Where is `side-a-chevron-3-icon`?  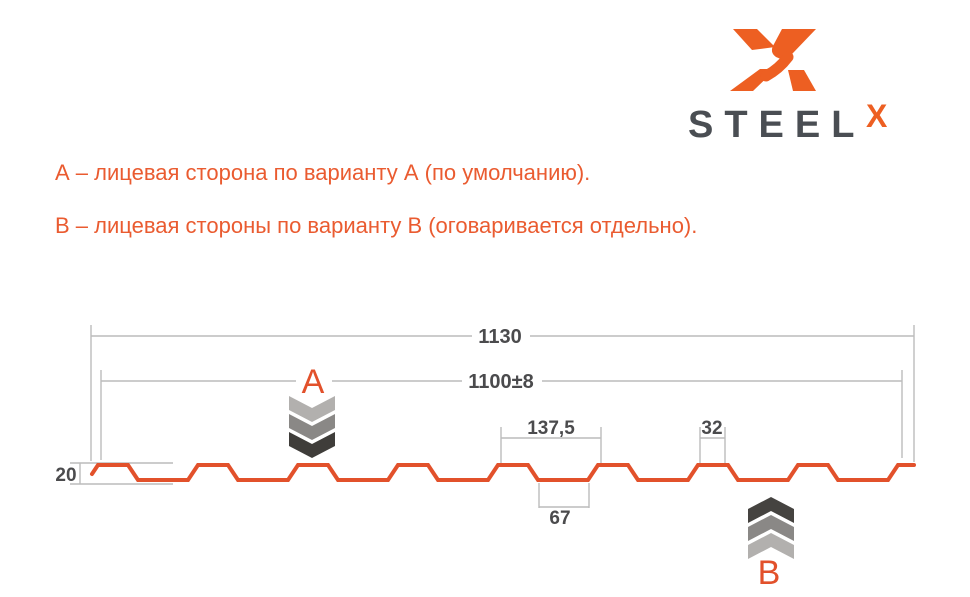
side-a-chevron-3-icon is located at coordinates (312, 445).